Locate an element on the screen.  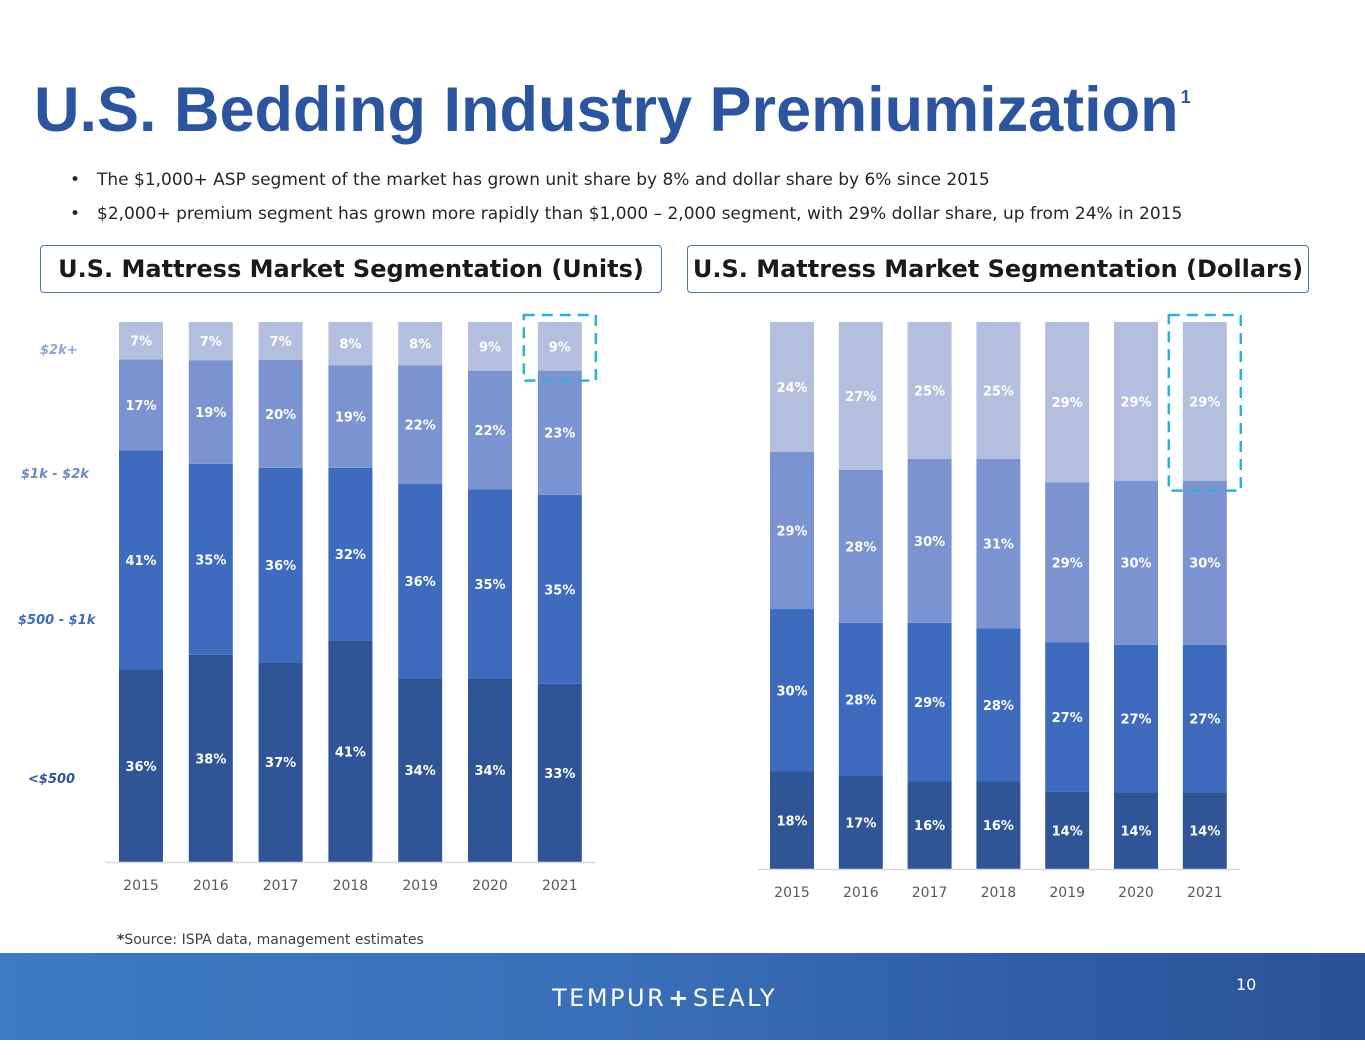
units-bar-s2k-plus-2017 is located at coordinates (280, 341).